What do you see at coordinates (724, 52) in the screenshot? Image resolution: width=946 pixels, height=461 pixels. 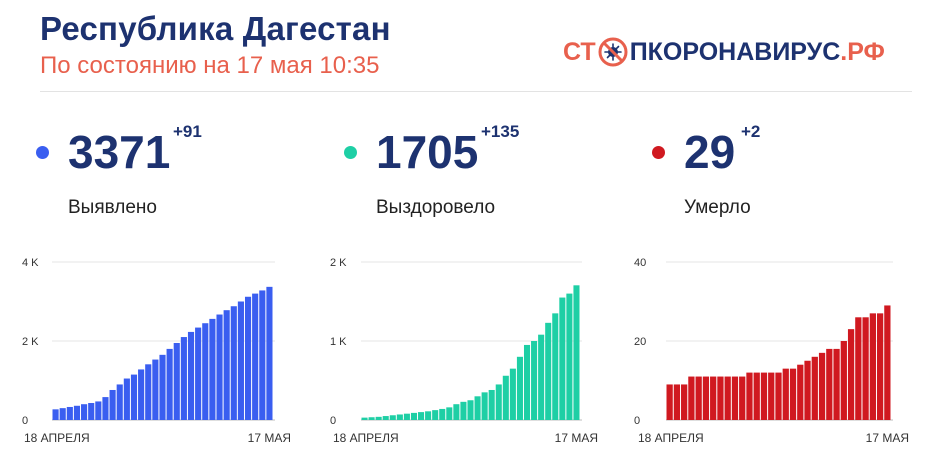 I see `logo: СТ ПКОРОНАВИРУС .РФ` at bounding box center [724, 52].